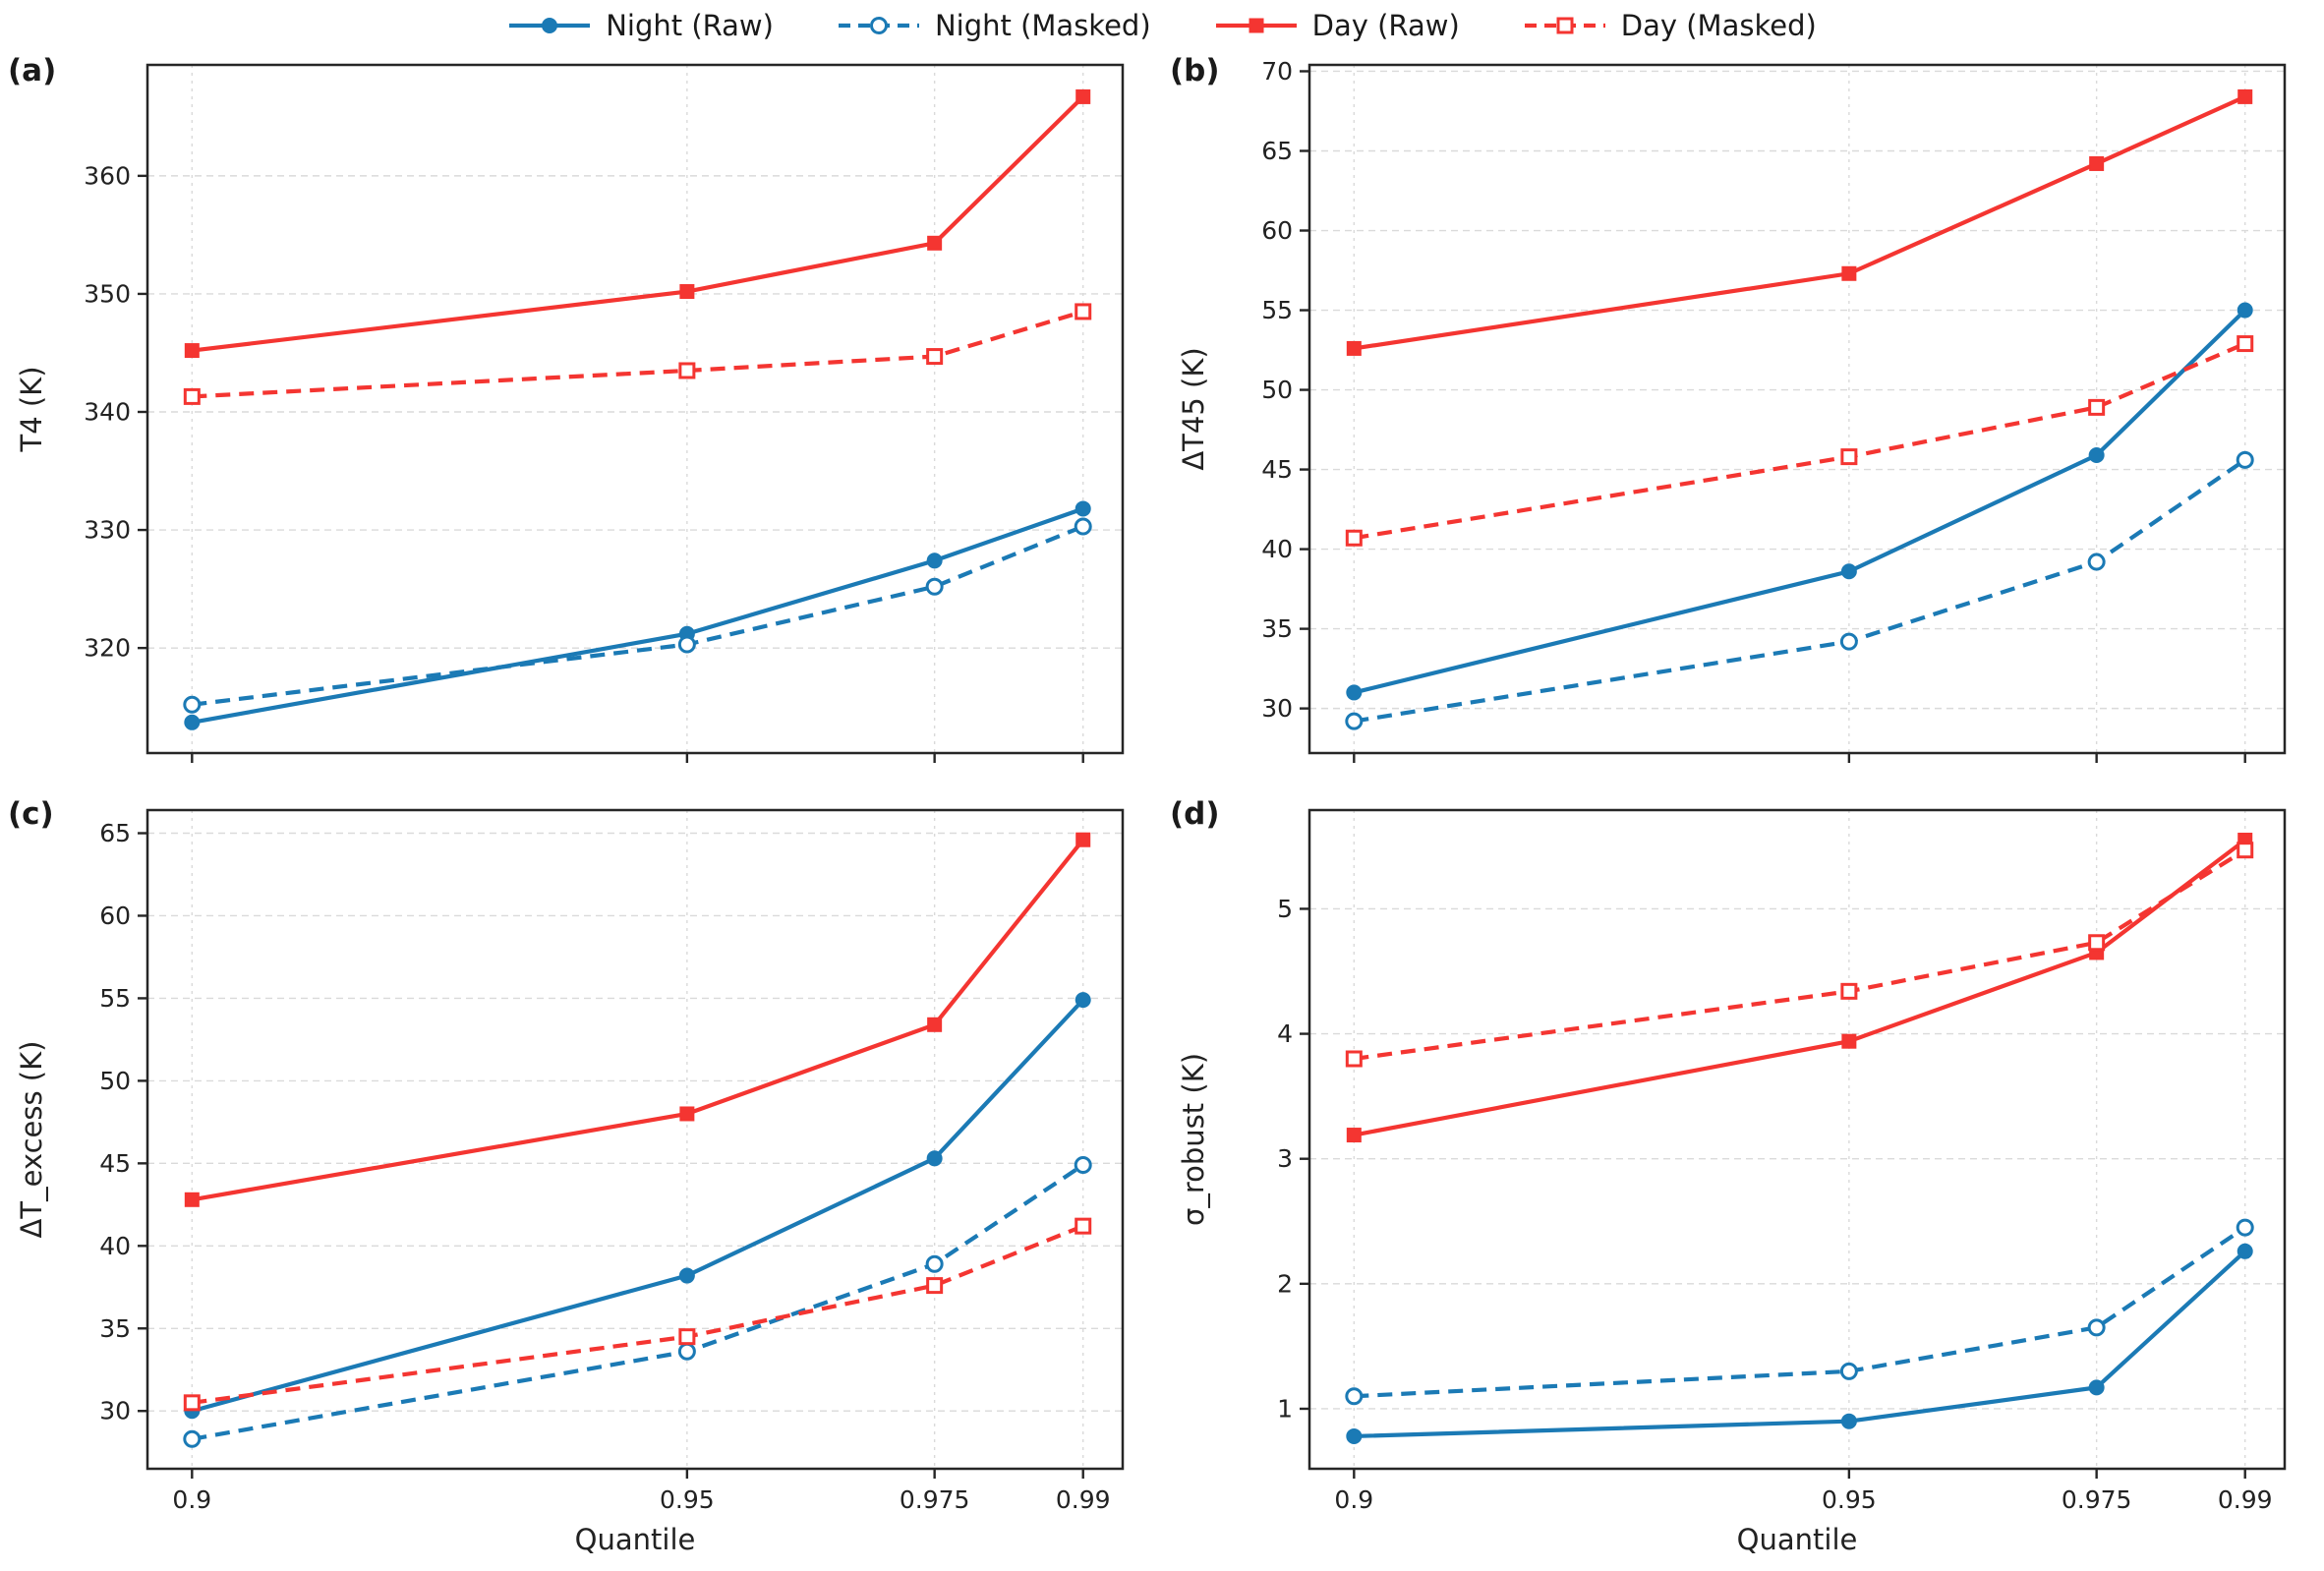 The height and width of the screenshot is (1571, 2324). What do you see at coordinates (107, 648) in the screenshot?
I see `svg-text: 320` at bounding box center [107, 648].